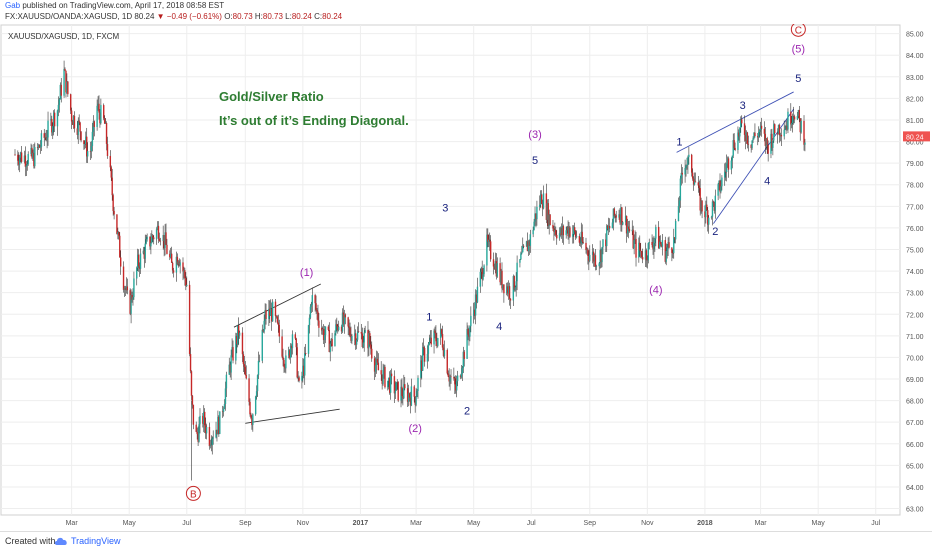  I want to click on x-tick-label: Sep, so click(590, 523).